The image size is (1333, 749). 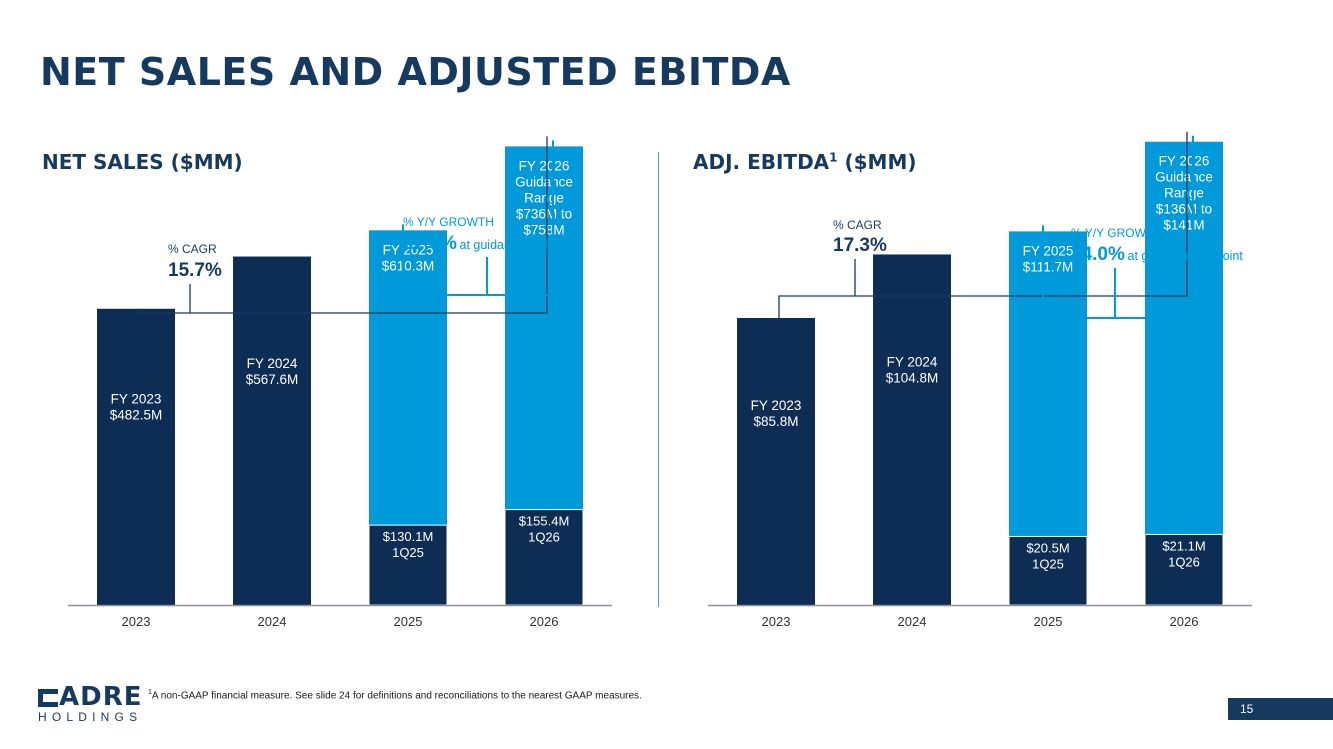 I want to click on adj-ebitda-bar-2024, so click(x=912, y=429).